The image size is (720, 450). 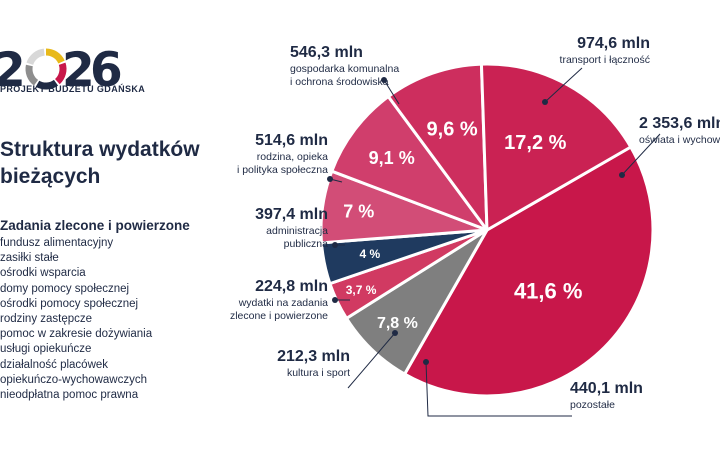 What do you see at coordinates (606, 388) in the screenshot?
I see `slice-amount-label: 440,1 mln` at bounding box center [606, 388].